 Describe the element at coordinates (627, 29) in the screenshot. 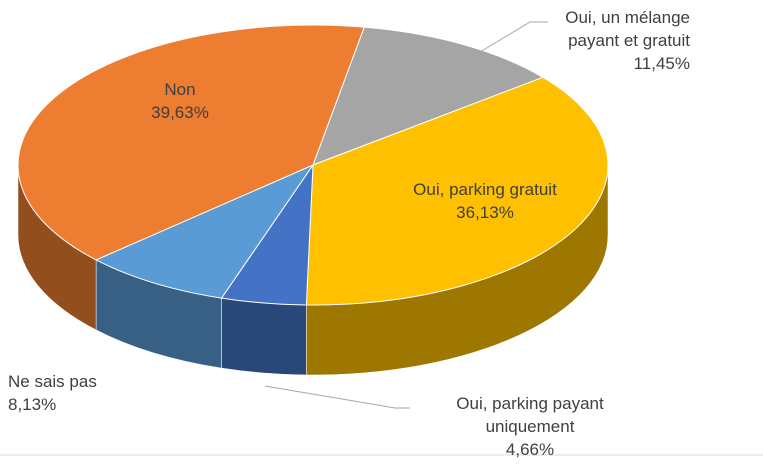

I see `category-label: Oui, un mélange payant et gratuit` at that location.